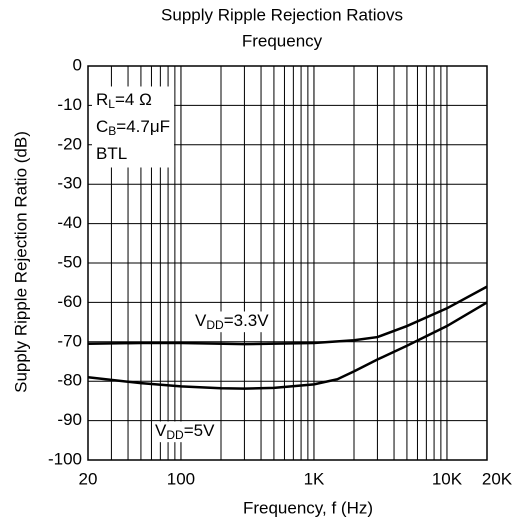 The image size is (522, 529). What do you see at coordinates (199, 430) in the screenshot?
I see `series-label-part: =5V` at bounding box center [199, 430].